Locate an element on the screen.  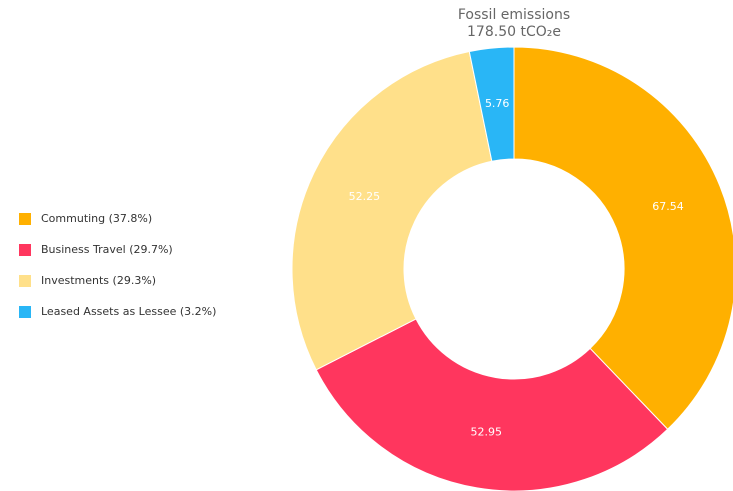
donut-segment is located at coordinates (491, 104).